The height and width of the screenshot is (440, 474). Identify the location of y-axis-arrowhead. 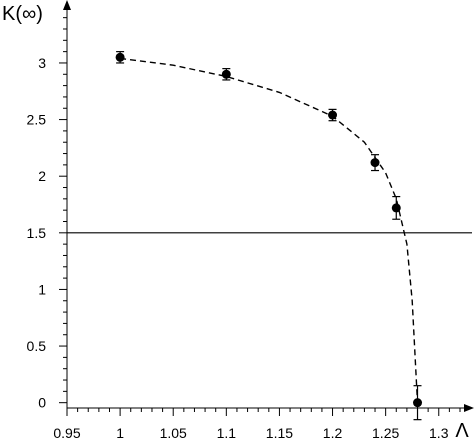
(67, 5).